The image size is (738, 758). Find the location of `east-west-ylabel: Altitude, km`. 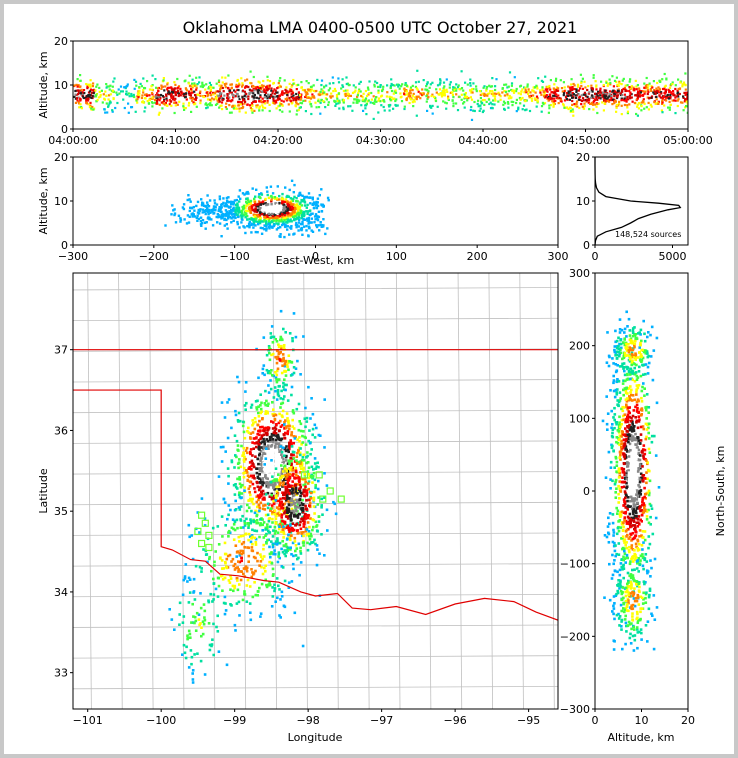

east-west-ylabel: Altitude, km is located at coordinates (43, 200).